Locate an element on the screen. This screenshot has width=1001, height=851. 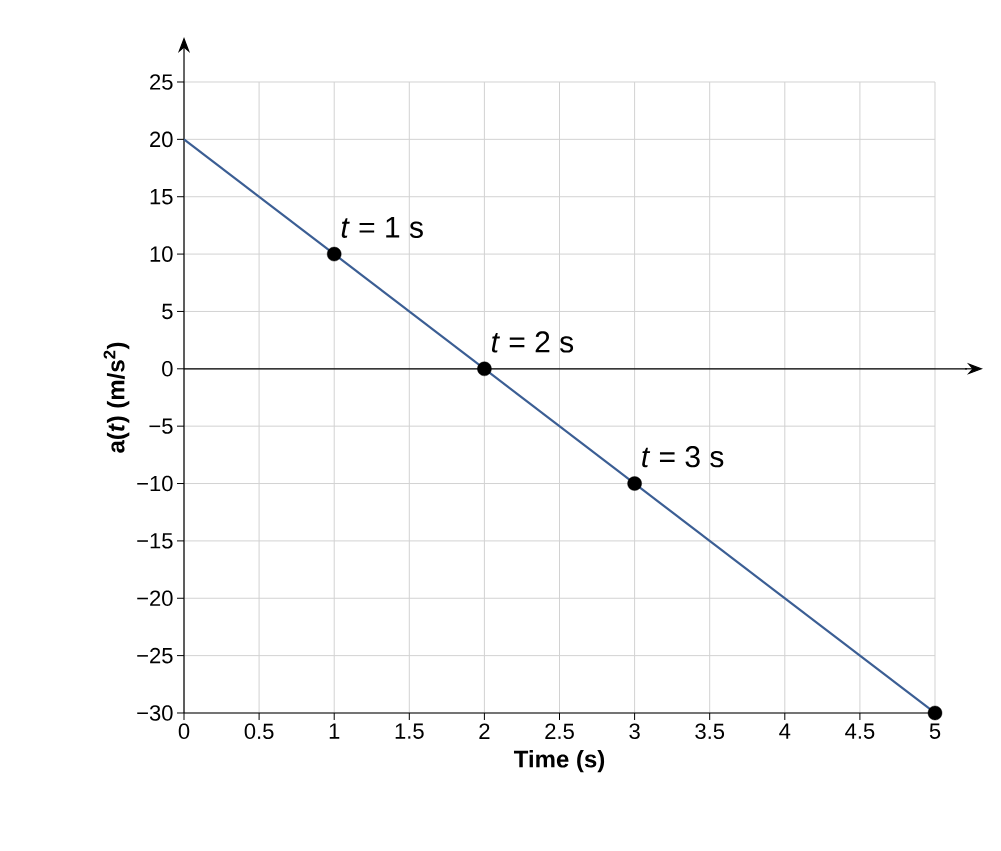
y-tick-label: 15 is located at coordinates (161, 197).